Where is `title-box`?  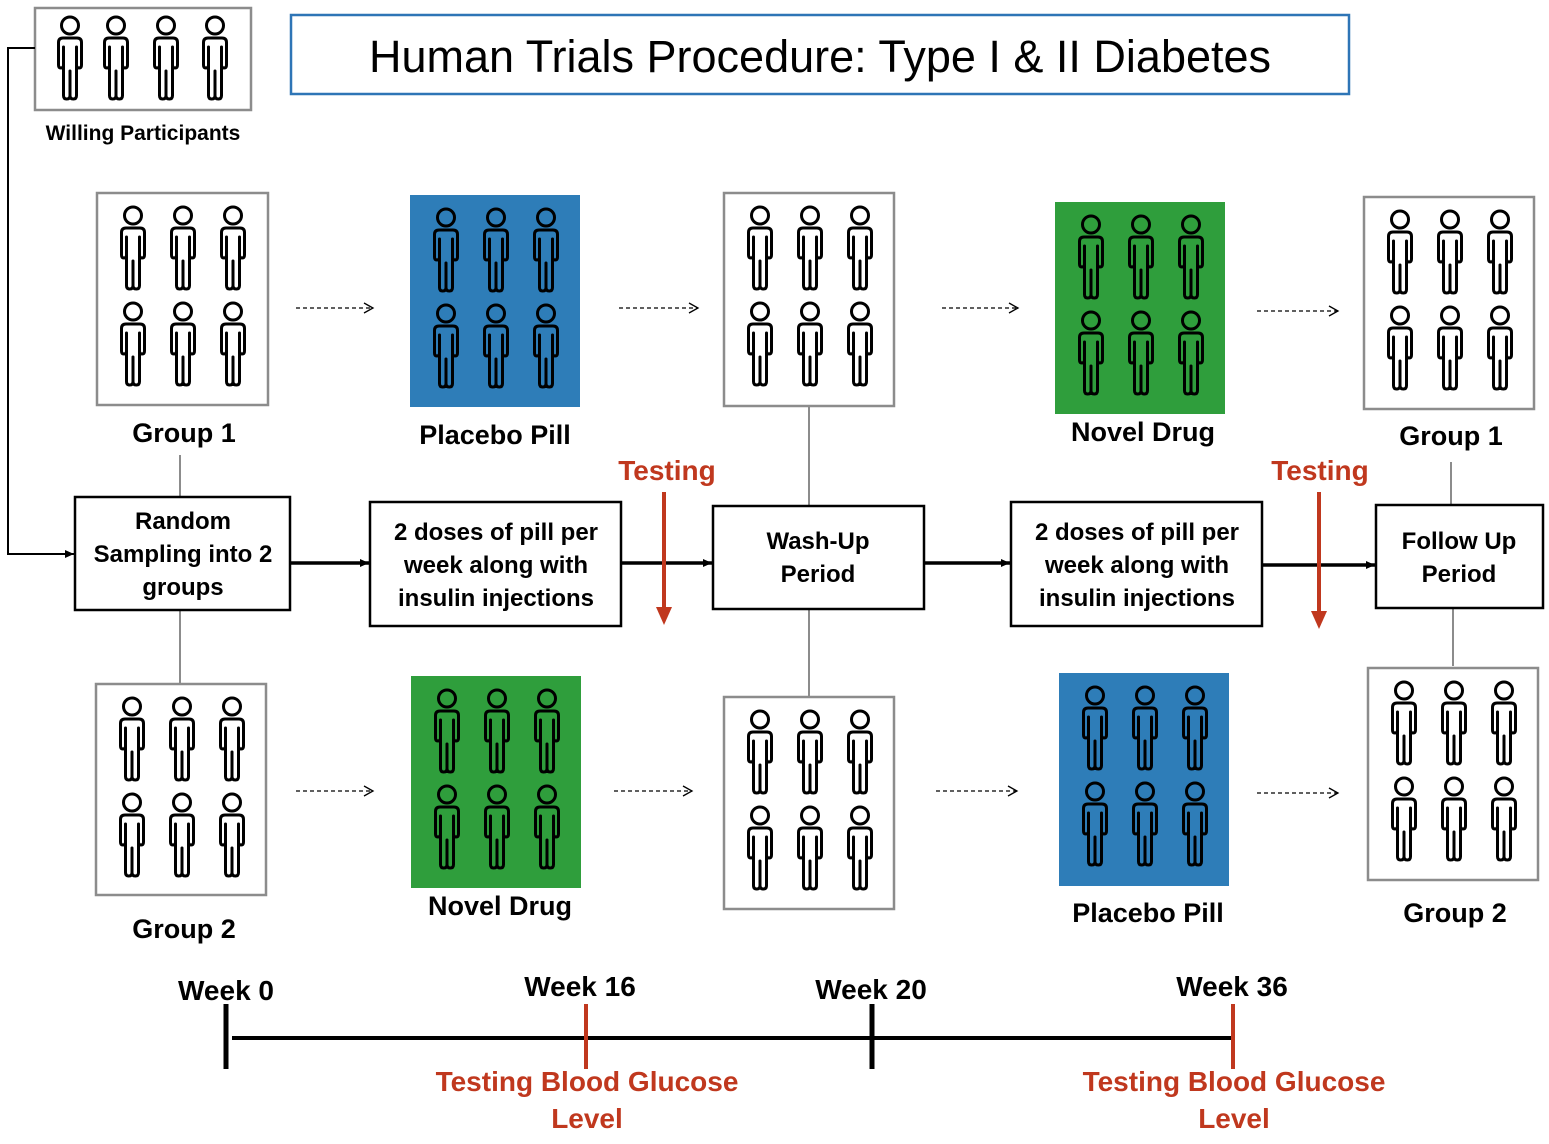 title-box is located at coordinates (820, 54).